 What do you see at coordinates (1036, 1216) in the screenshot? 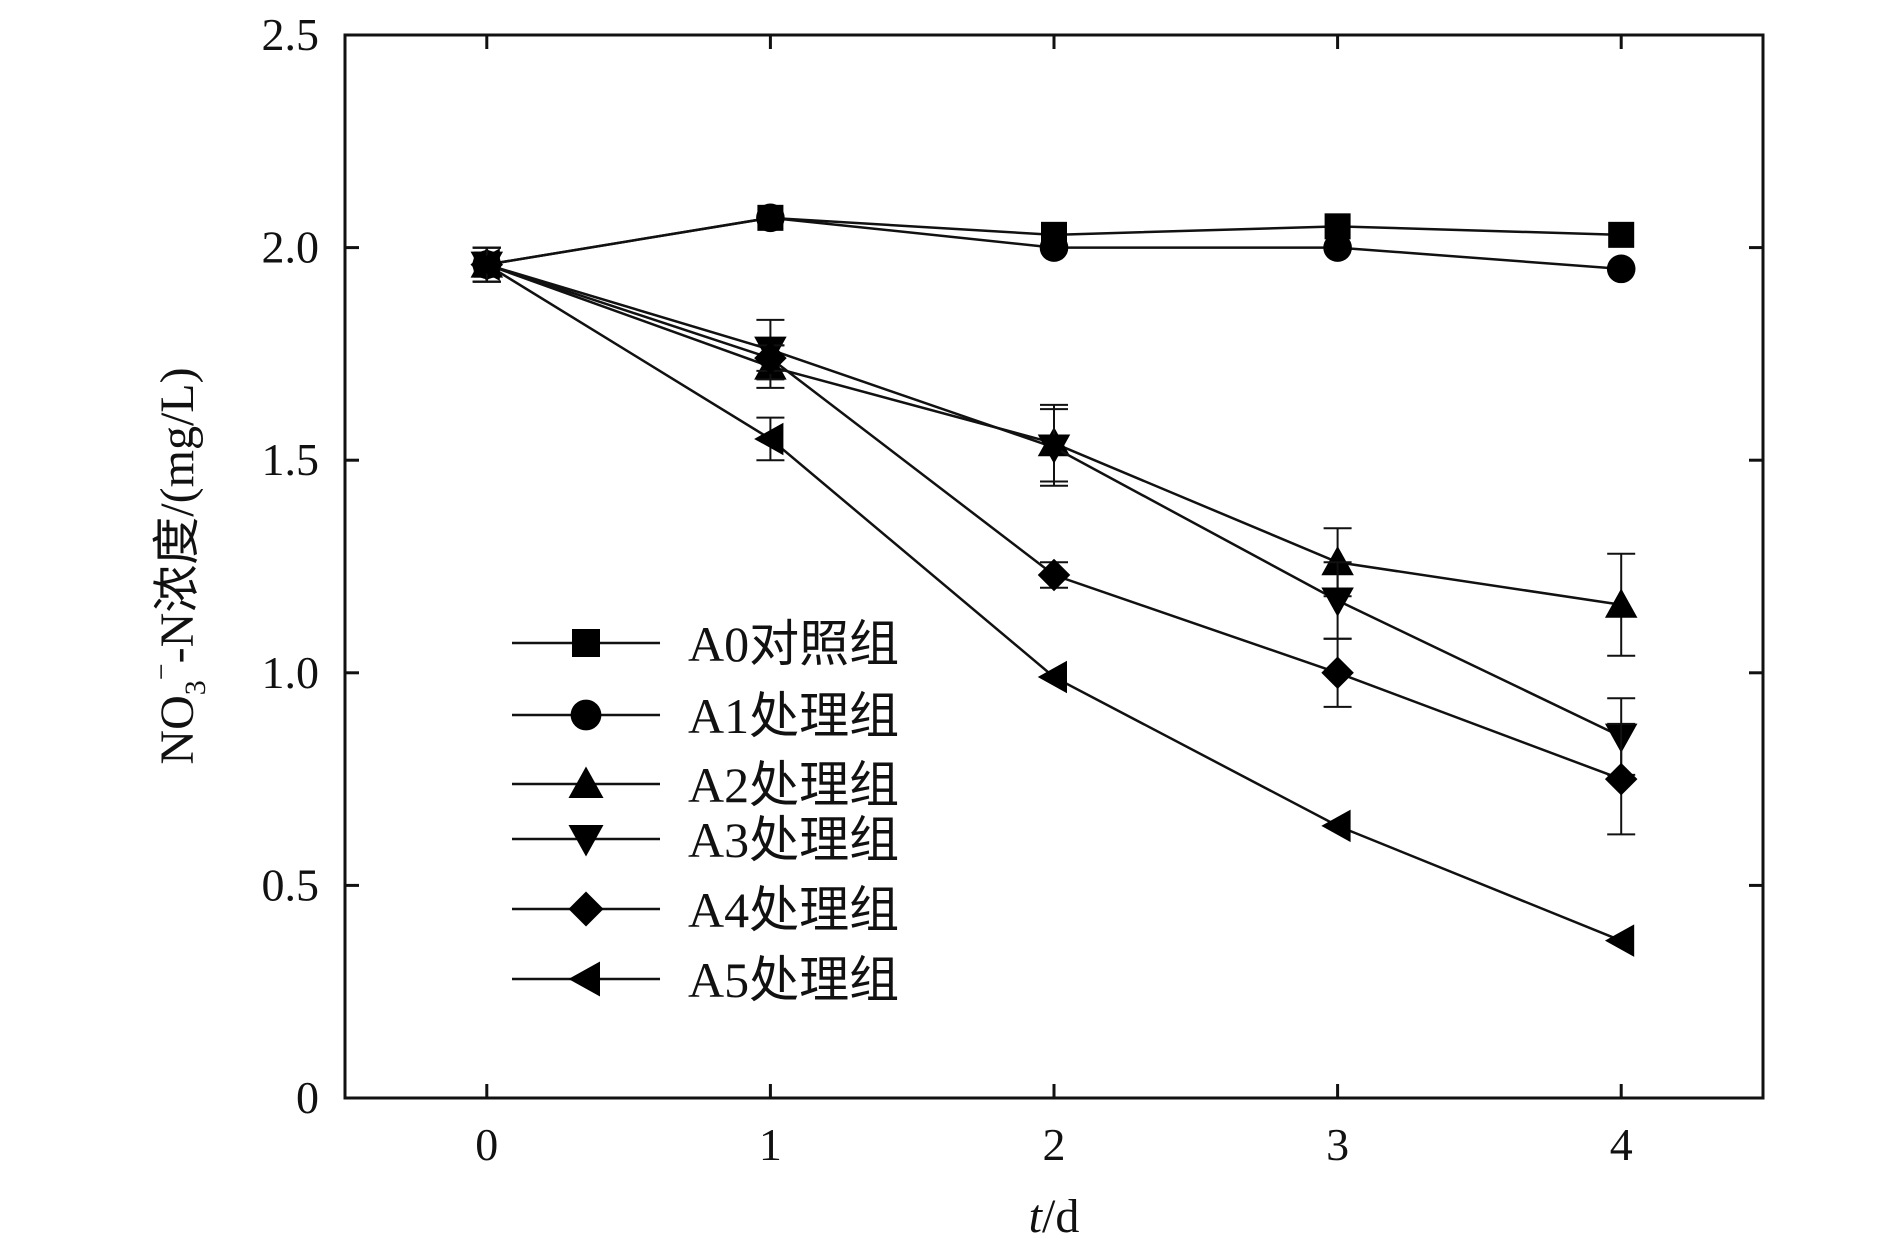
I see `x-axis-title-var: t` at bounding box center [1036, 1216].